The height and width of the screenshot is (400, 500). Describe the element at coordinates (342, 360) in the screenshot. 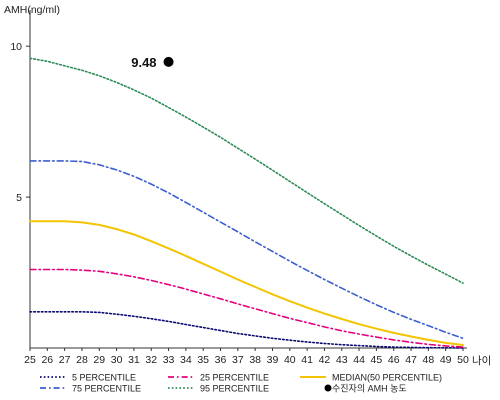

I see `x-tick-label: 43` at that location.